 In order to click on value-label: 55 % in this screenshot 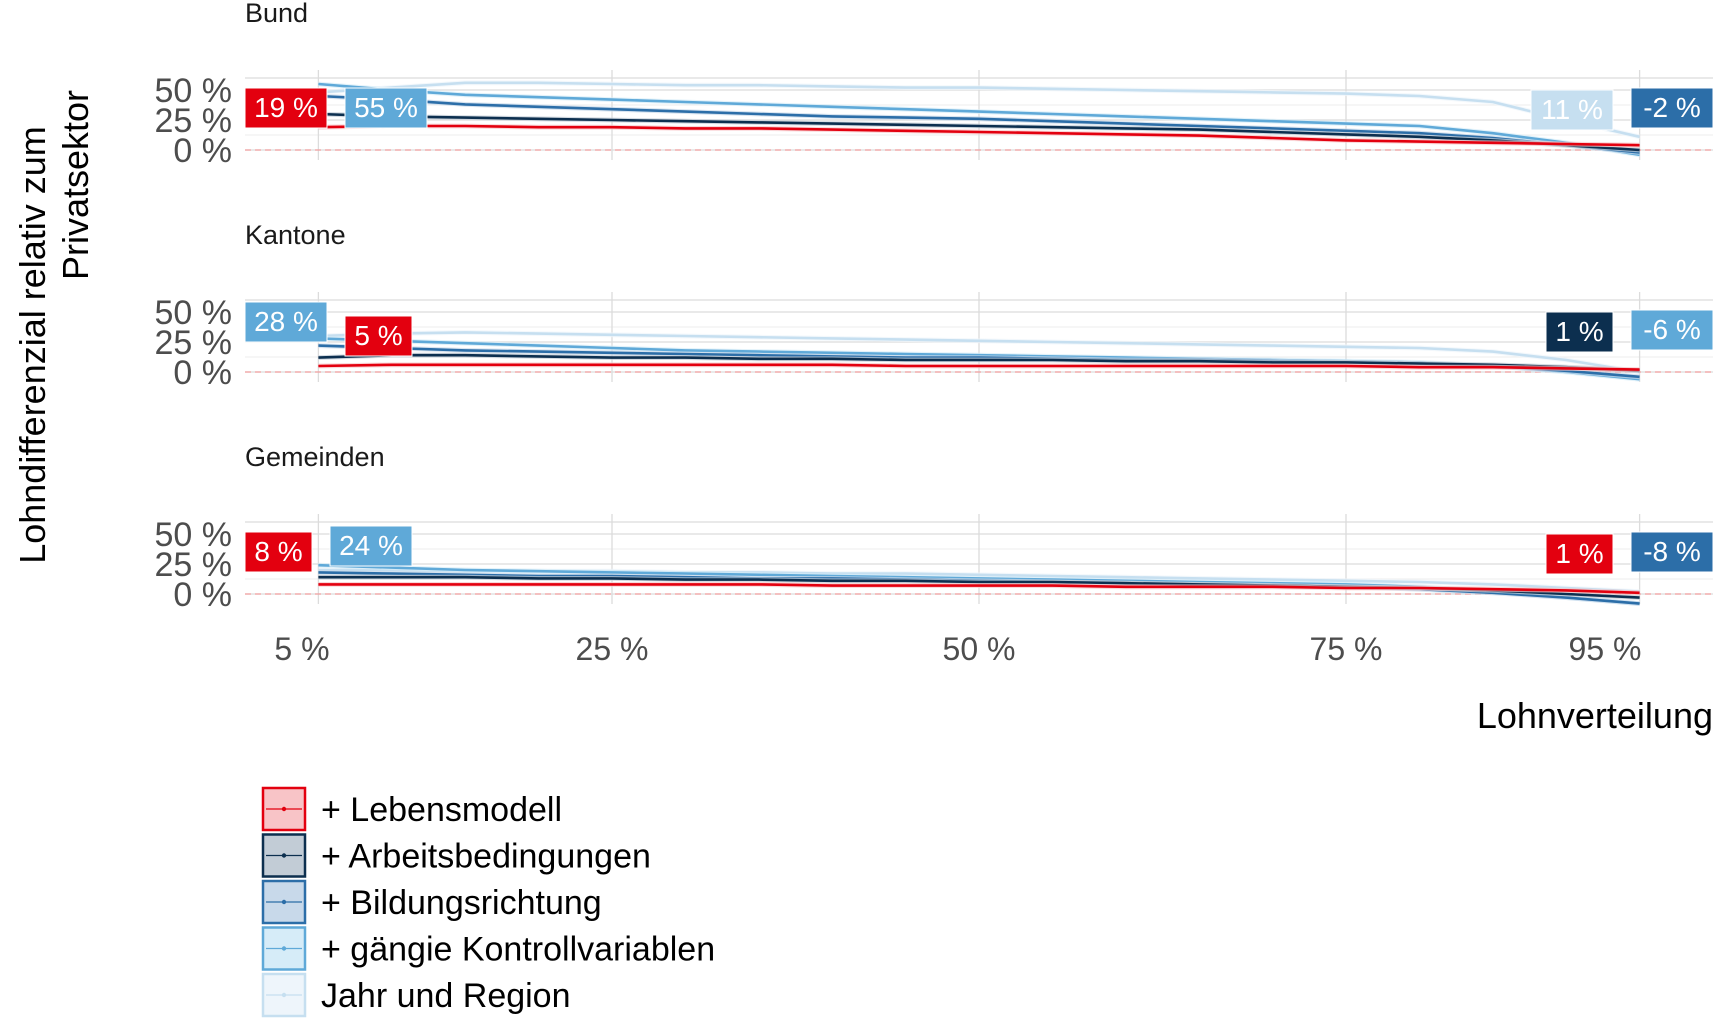, I will do `click(386, 107)`.